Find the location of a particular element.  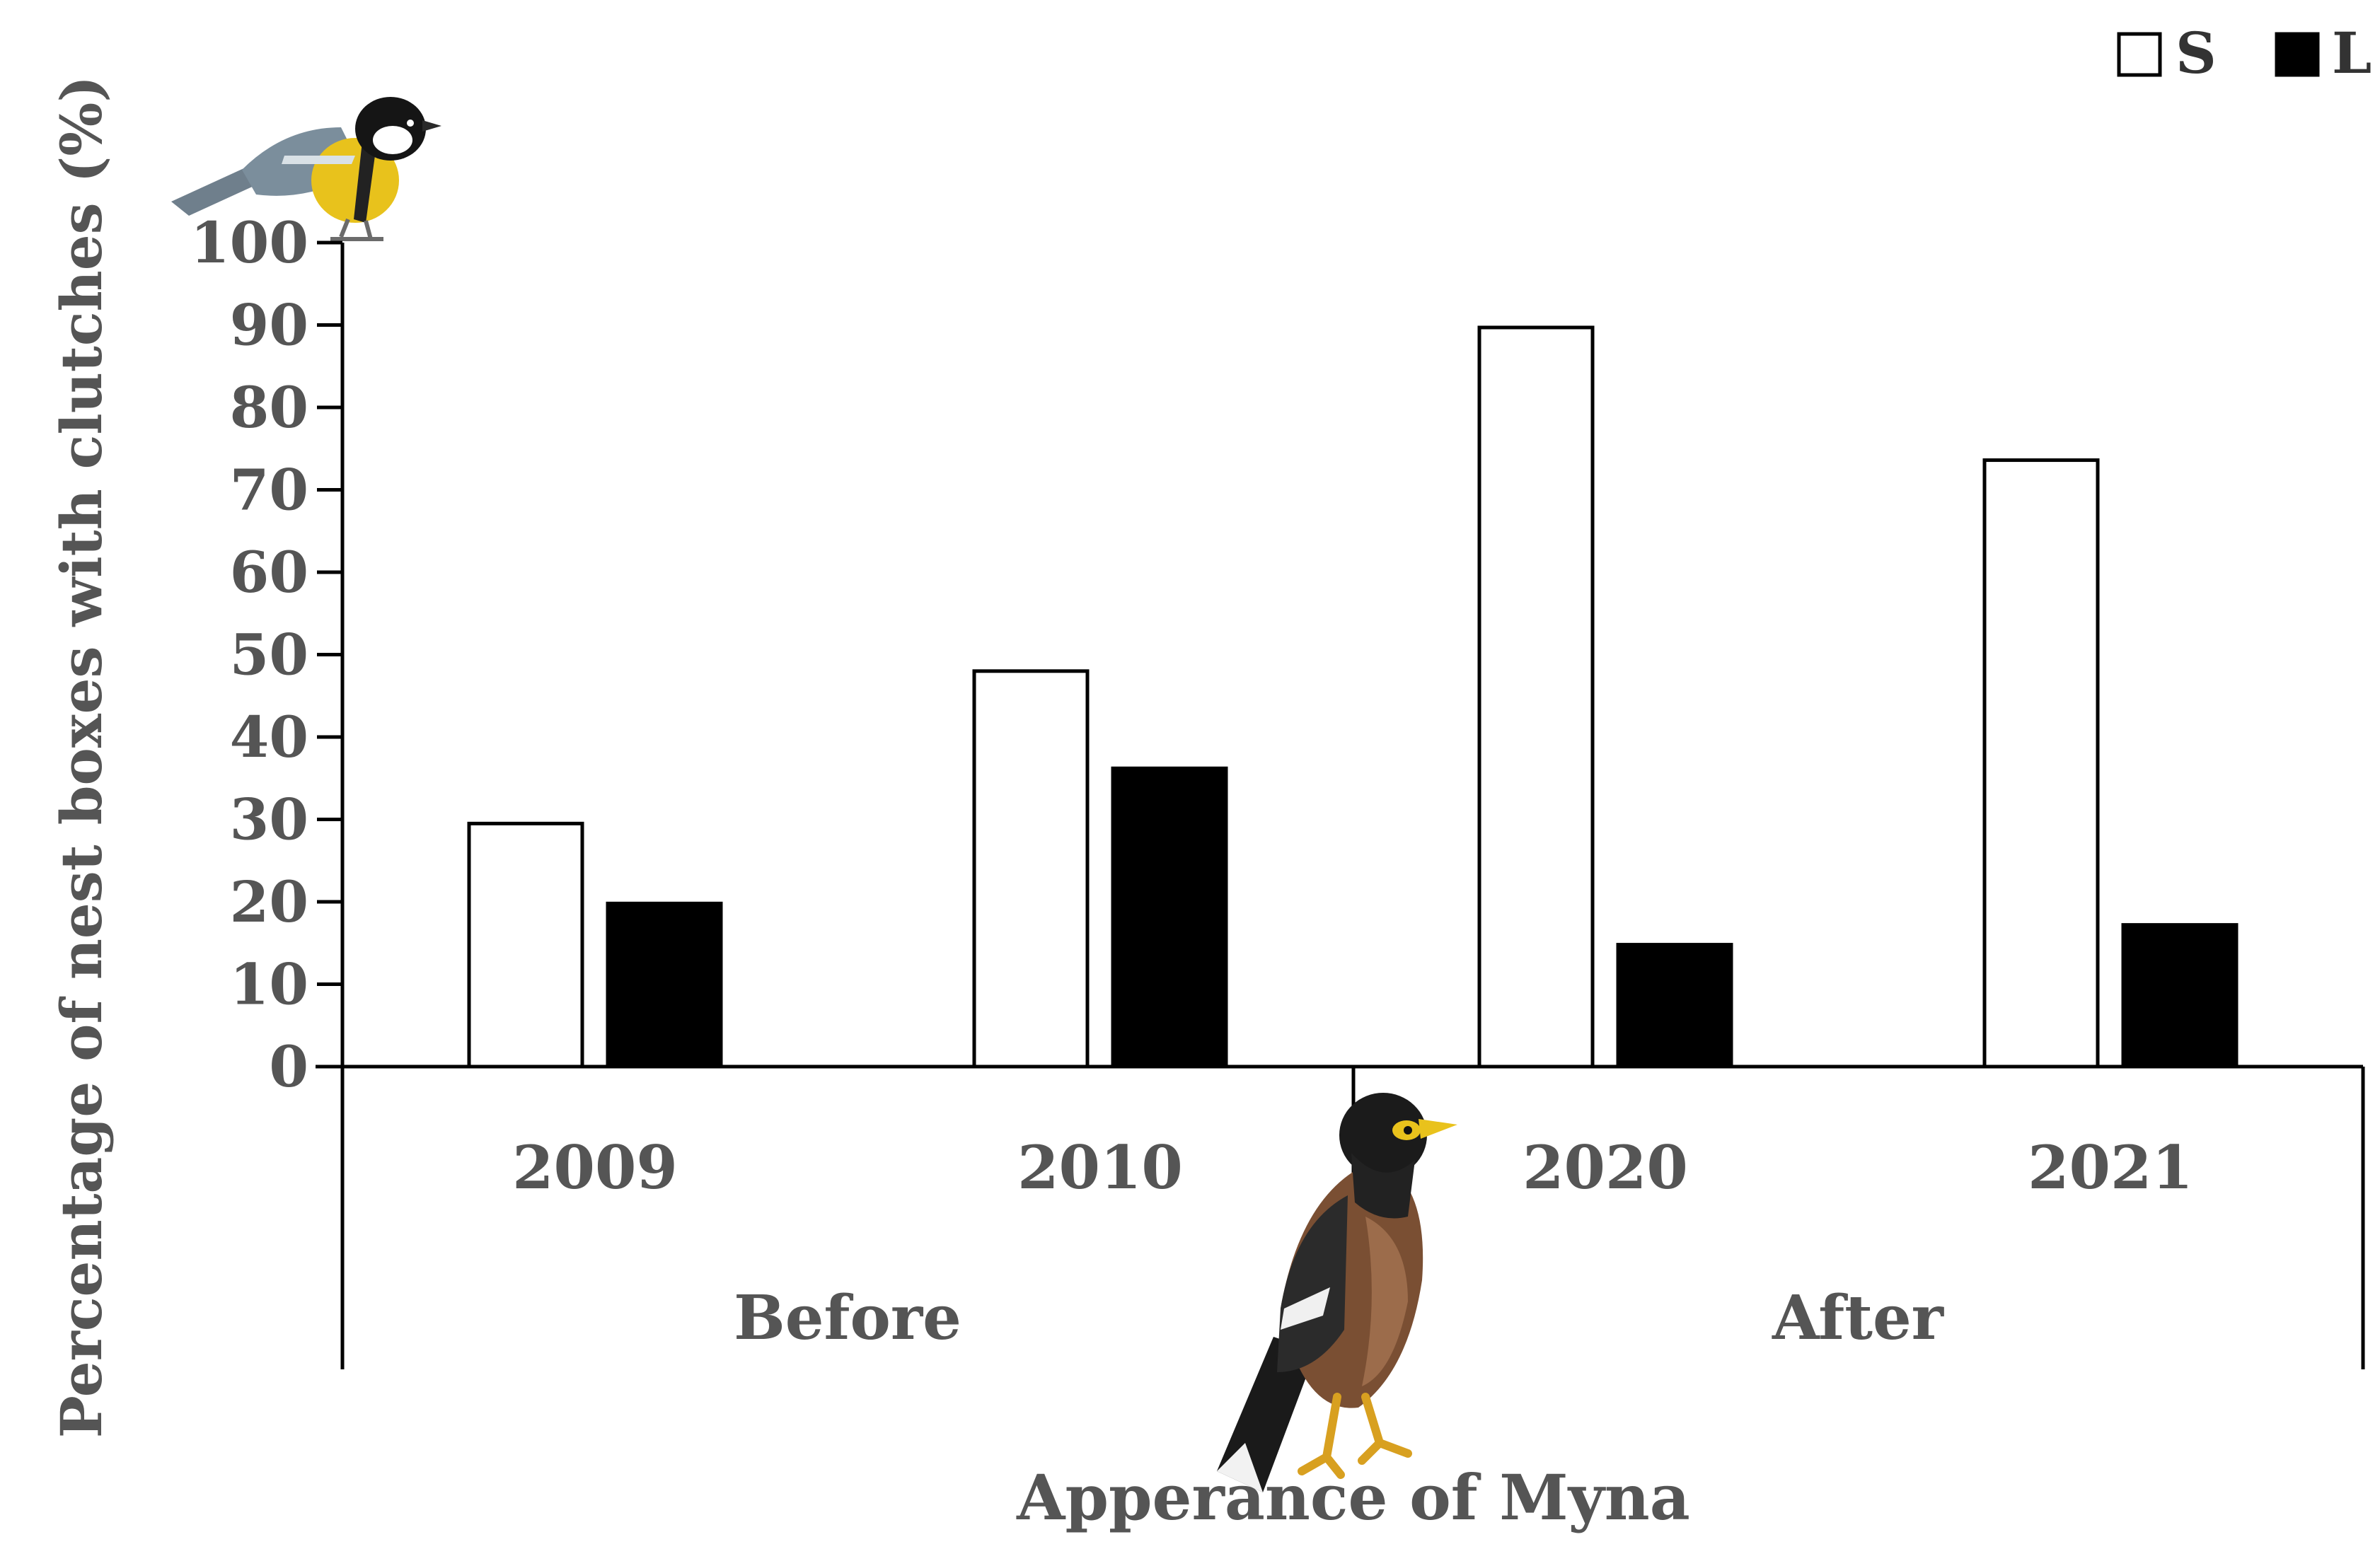

y-tick-label: 100 is located at coordinates (249, 243).